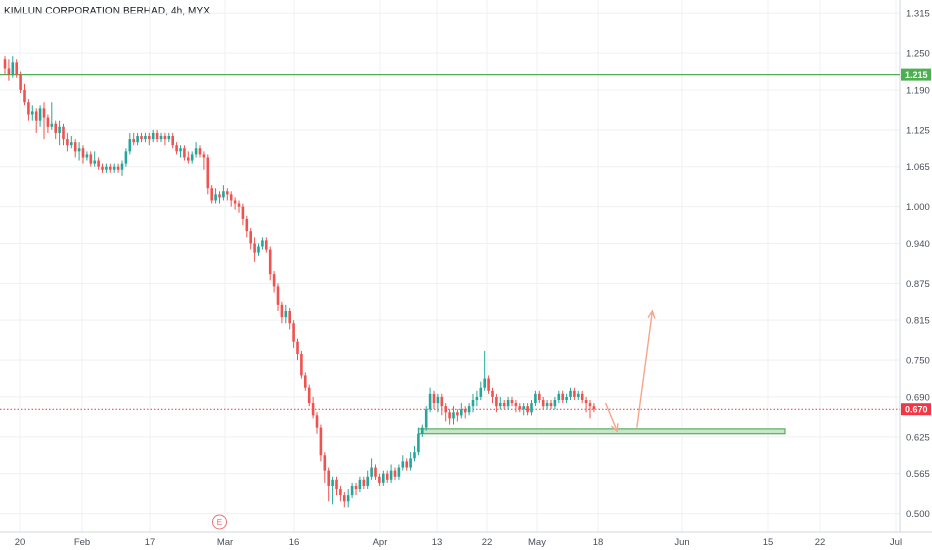  Describe the element at coordinates (918, 514) in the screenshot. I see `y-tick-label: 0.500` at that location.